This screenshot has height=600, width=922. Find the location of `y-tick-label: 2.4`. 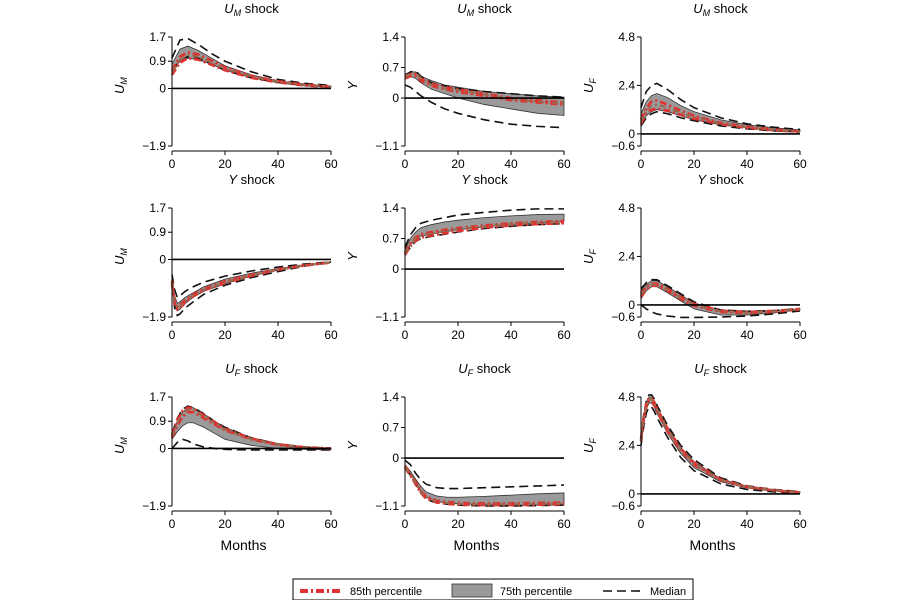

y-tick-label: 2.4 is located at coordinates (626, 85).